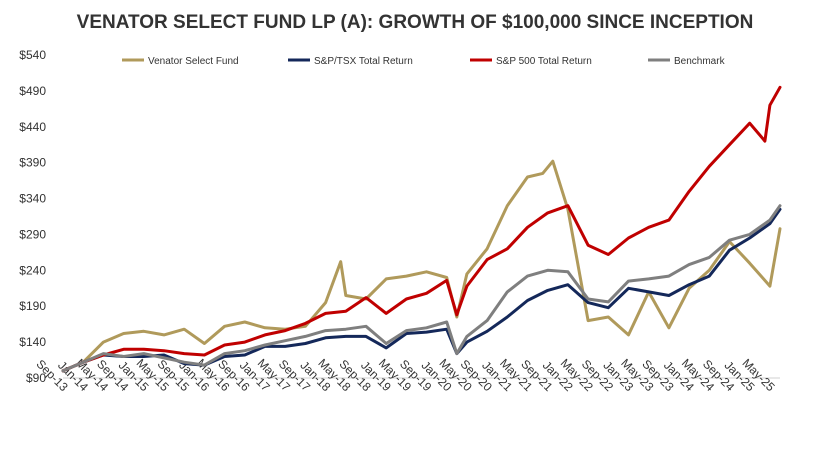 The height and width of the screenshot is (453, 830). Describe the element at coordinates (32, 199) in the screenshot. I see `y-tick-label: $340` at that location.